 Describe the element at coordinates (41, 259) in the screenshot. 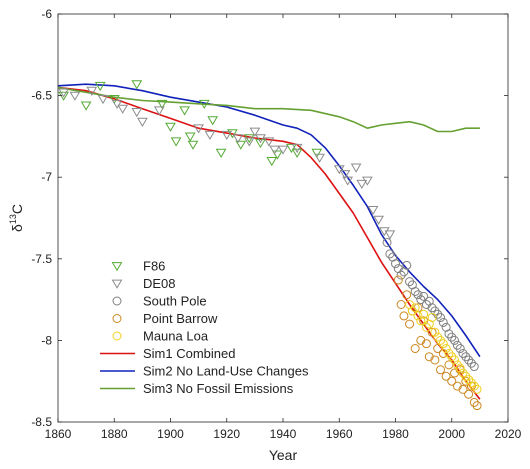

I see `y-tick-label: -7.5` at that location.